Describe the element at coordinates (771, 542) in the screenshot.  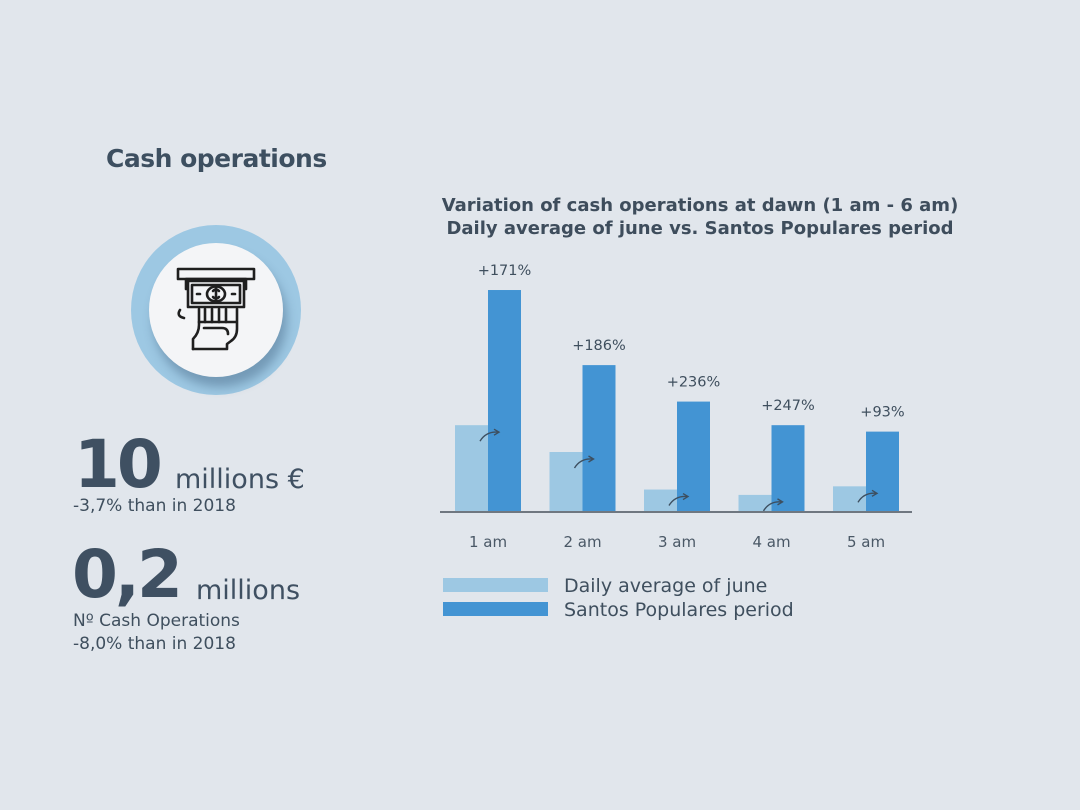
I see `x-tick-label: 4 am` at that location.